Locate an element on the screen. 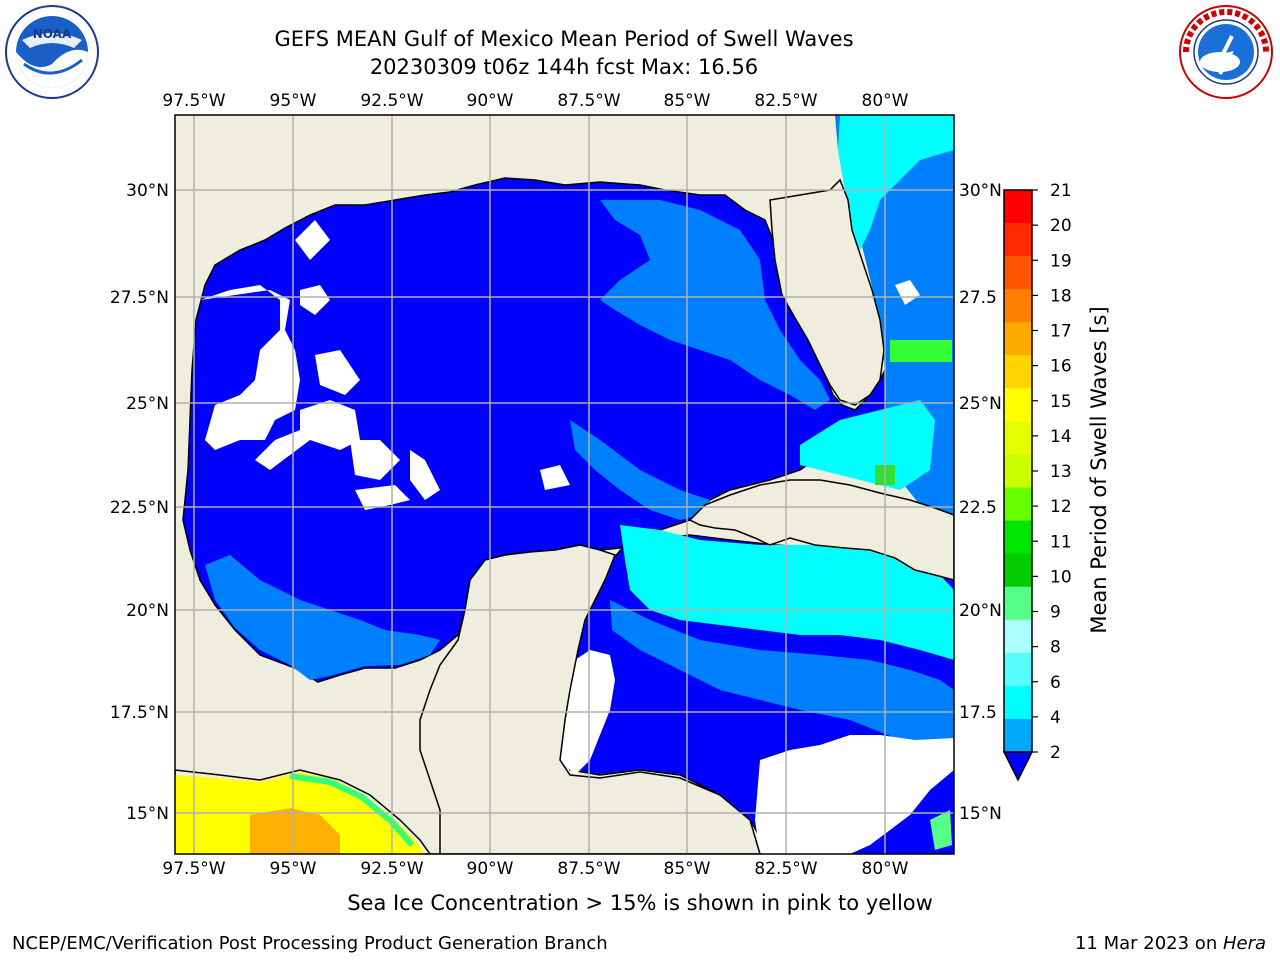 This screenshot has height=960, width=1280. lon-label-bottom: 95°W is located at coordinates (293, 869).